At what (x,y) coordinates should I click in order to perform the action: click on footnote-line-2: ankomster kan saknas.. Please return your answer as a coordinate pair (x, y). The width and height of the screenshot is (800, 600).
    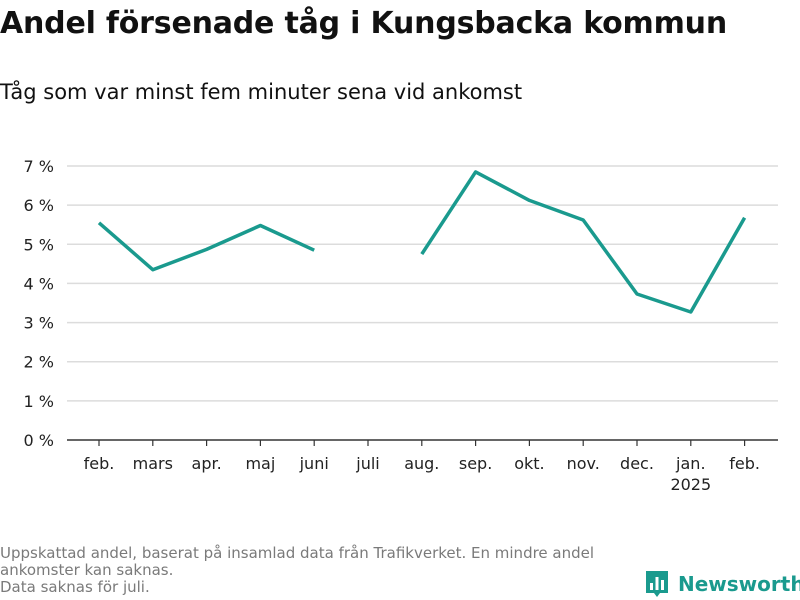
    Looking at the image, I should click on (87, 570).